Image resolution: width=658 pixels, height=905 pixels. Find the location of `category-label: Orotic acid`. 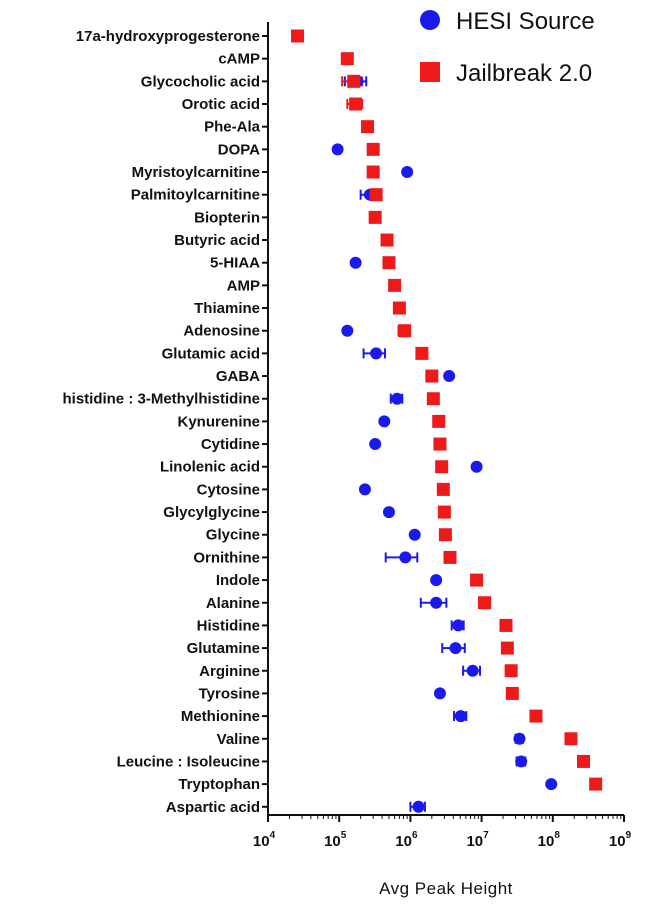

category-label: Orotic acid is located at coordinates (221, 104).